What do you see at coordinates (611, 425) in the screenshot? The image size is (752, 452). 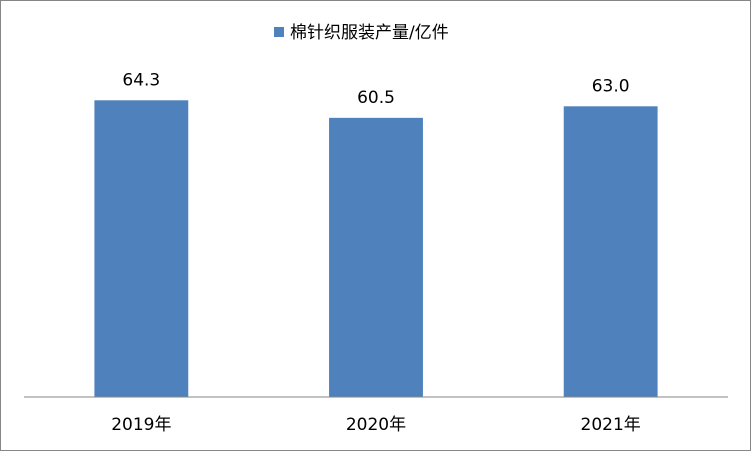 I see `x-tick-label: 2021年` at bounding box center [611, 425].